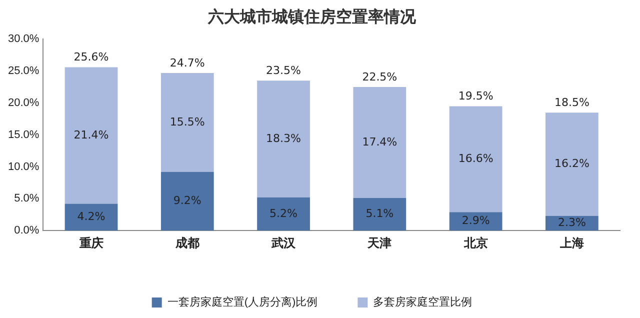 This screenshot has height=318, width=640. Describe the element at coordinates (380, 77) in the screenshot. I see `total-label: 22.5%` at that location.